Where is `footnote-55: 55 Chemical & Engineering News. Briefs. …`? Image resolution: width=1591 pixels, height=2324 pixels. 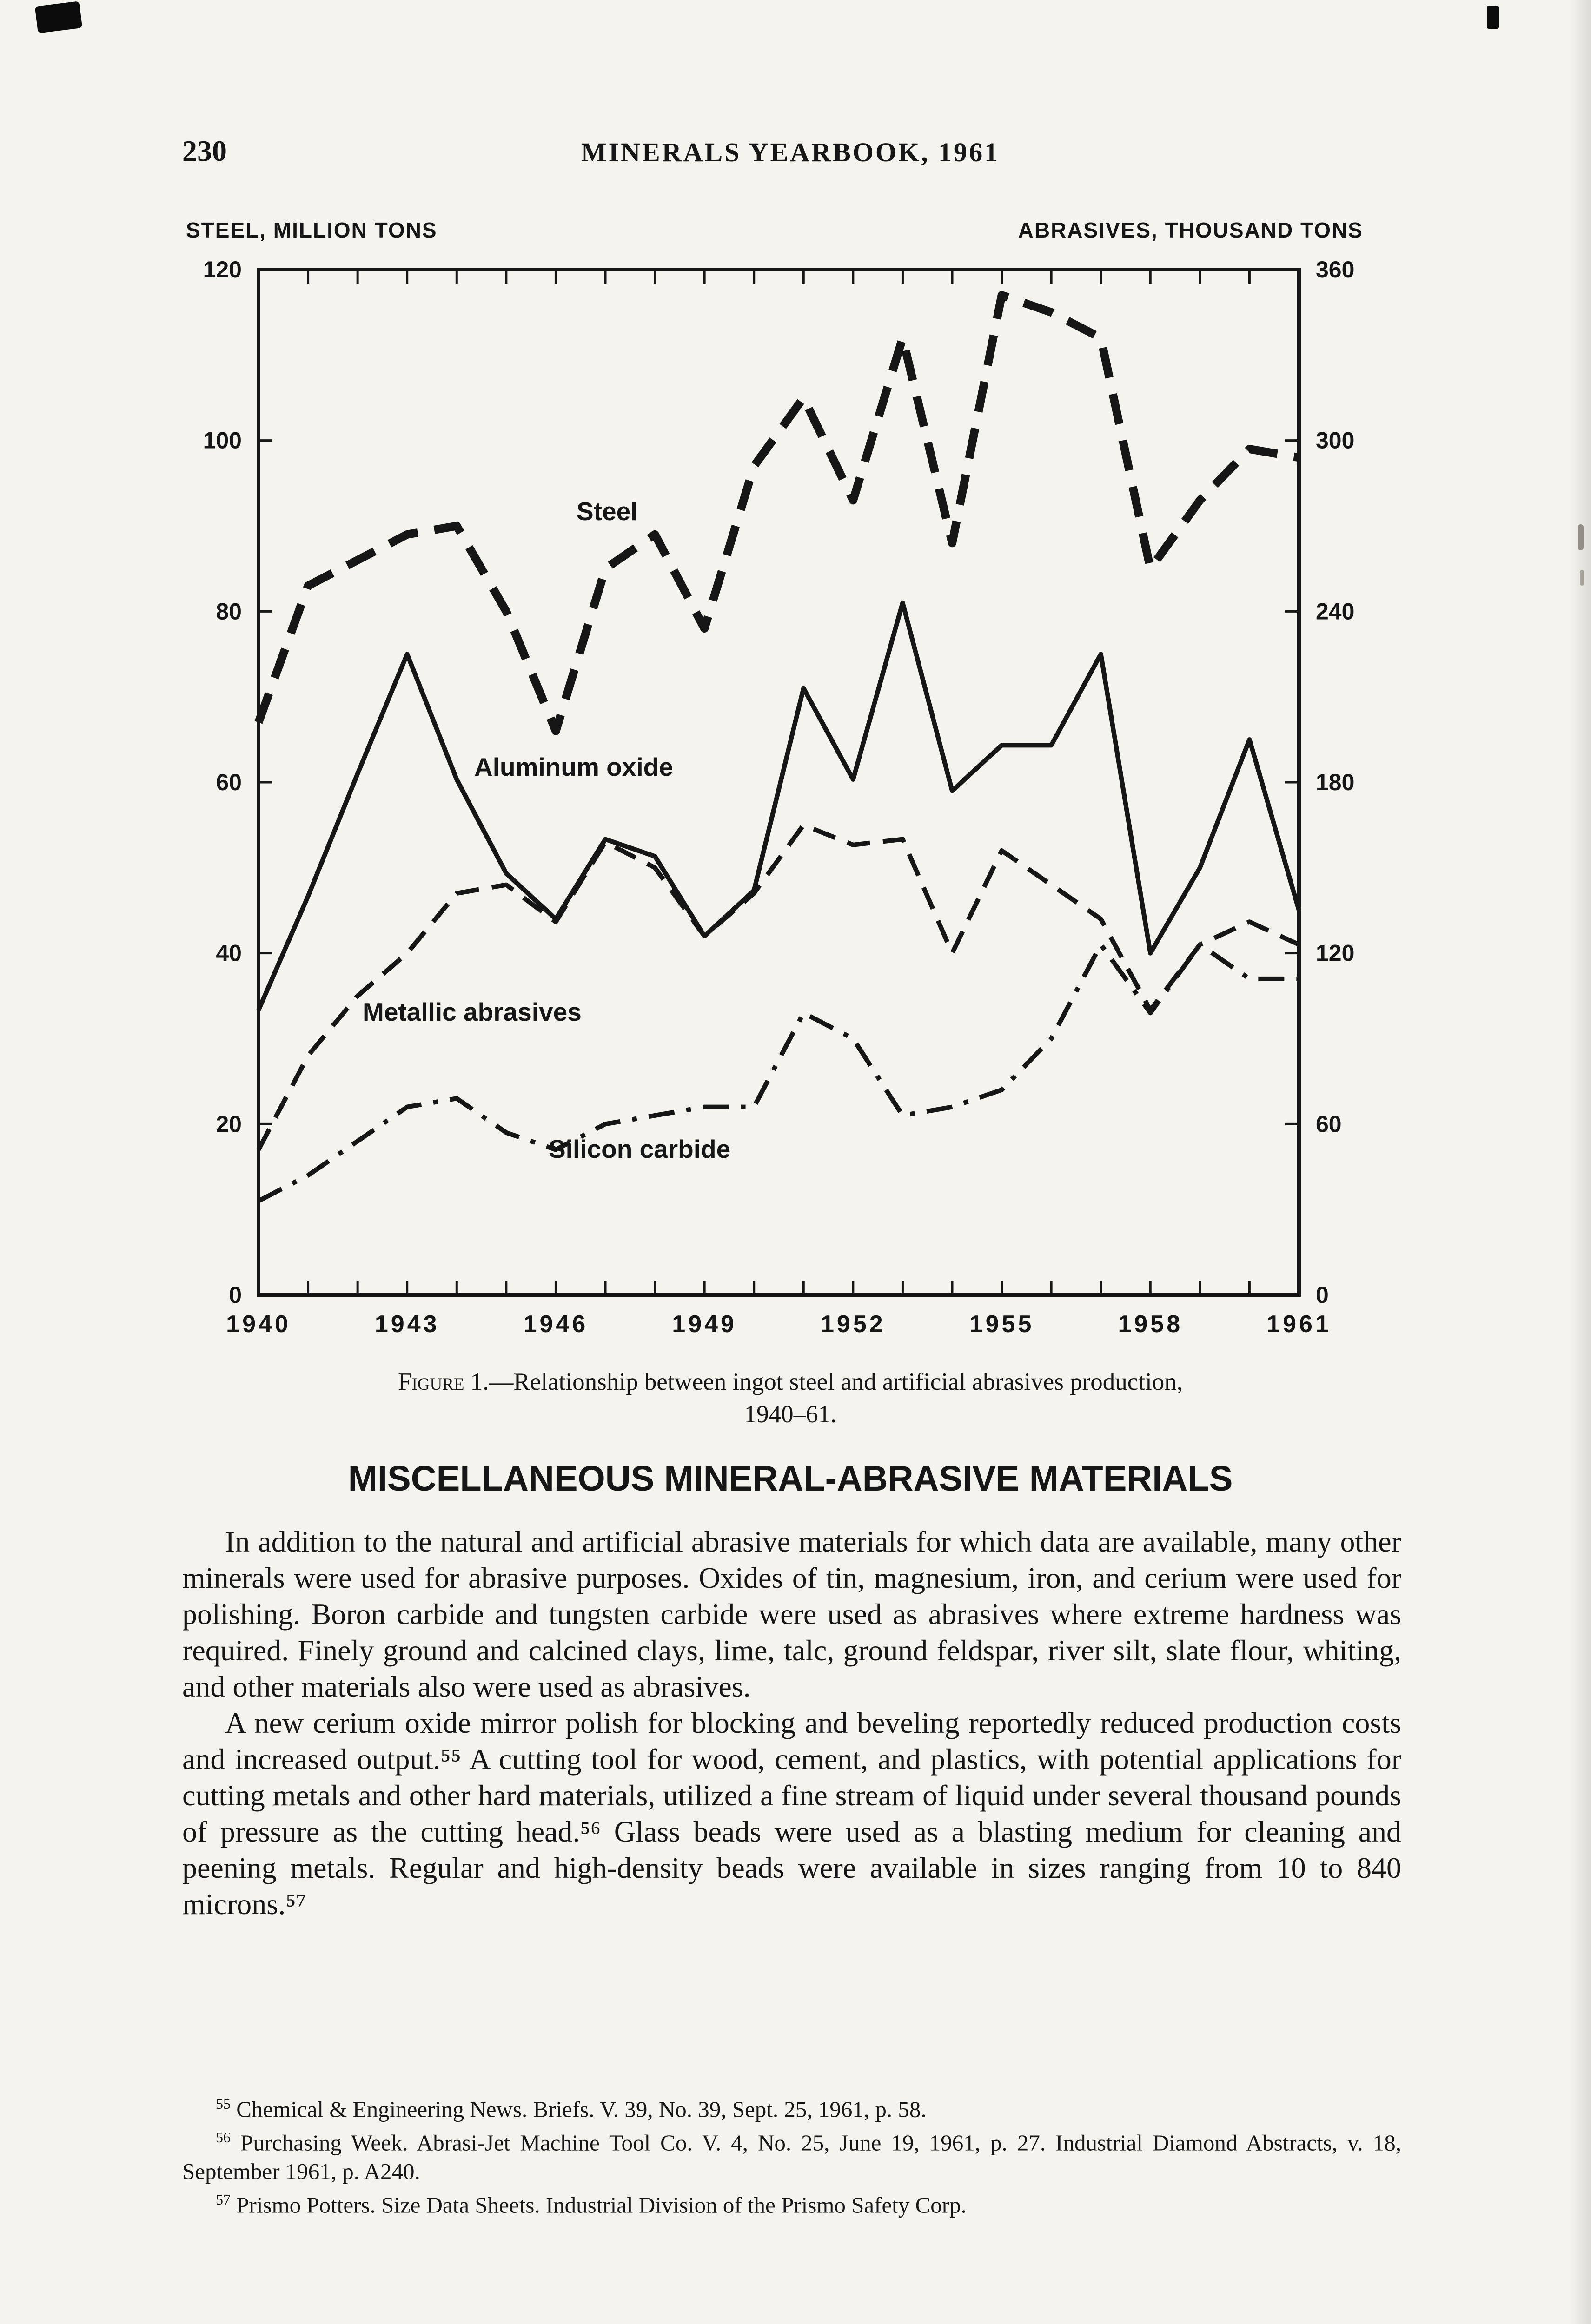
footnote-55: 55 Chemical & Engineering News. Briefs. … is located at coordinates (571, 2108).